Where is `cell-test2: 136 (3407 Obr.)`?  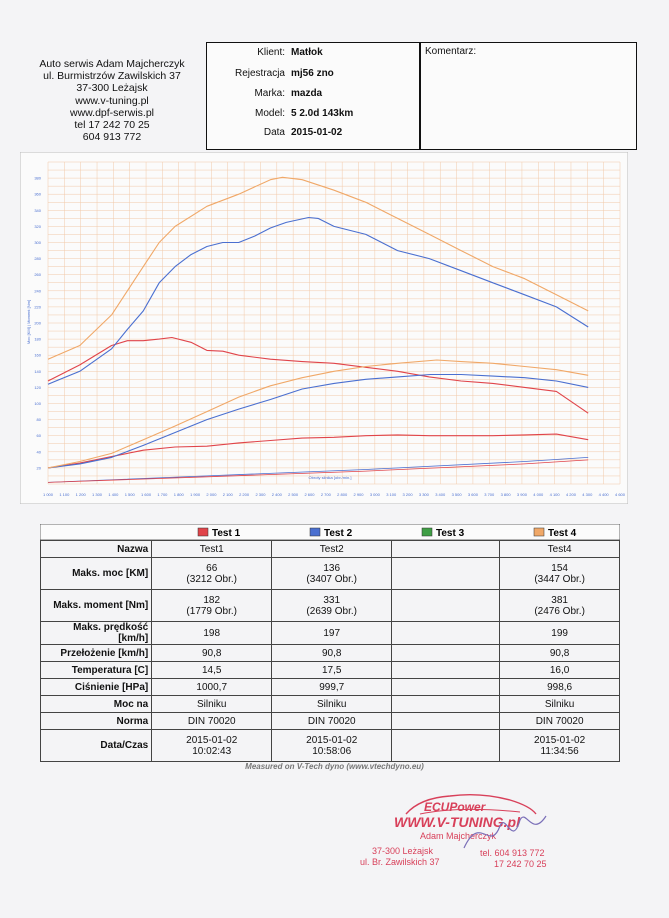
cell-test2: 136 (3407 Obr.) is located at coordinates (332, 573).